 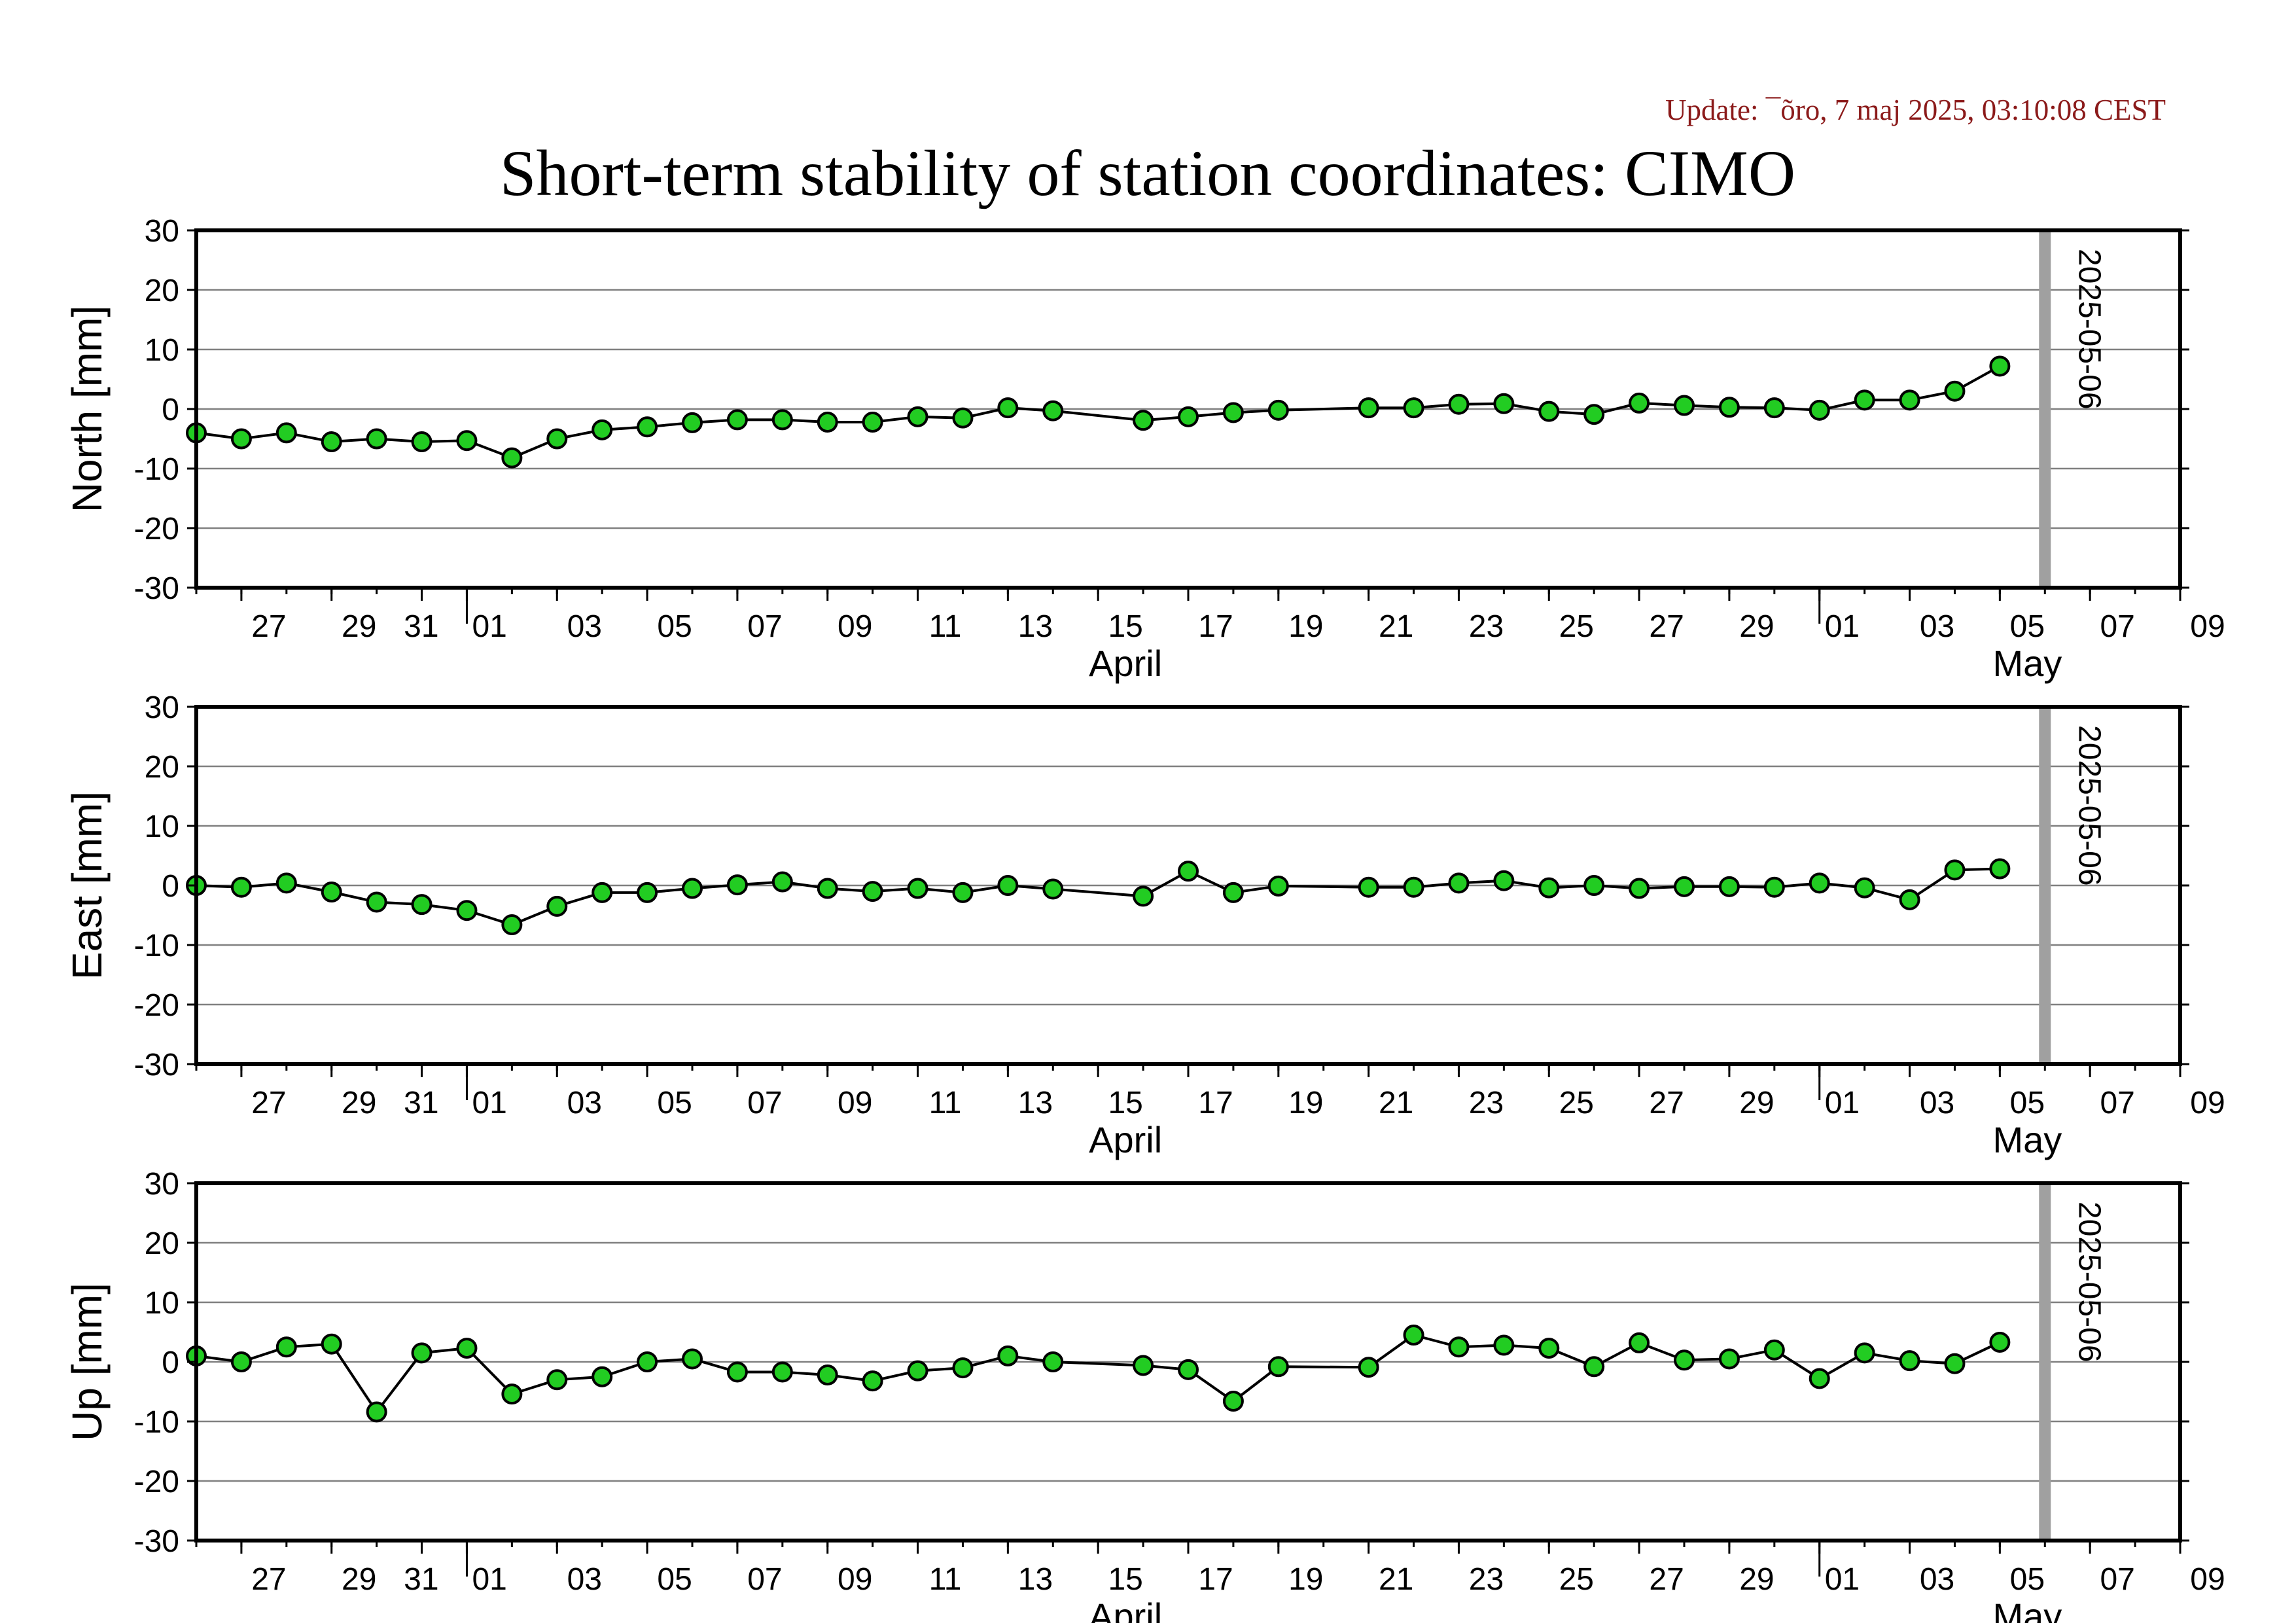 I want to click on x-tick-label: 19, so click(x=1305, y=626).